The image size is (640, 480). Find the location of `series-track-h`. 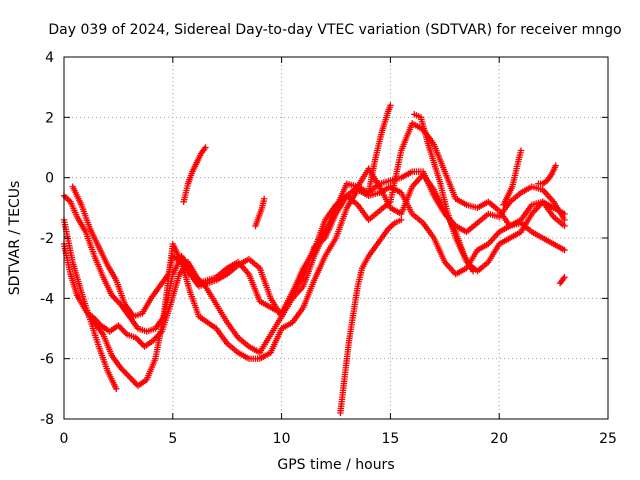

series-track-h is located at coordinates (444, 193).